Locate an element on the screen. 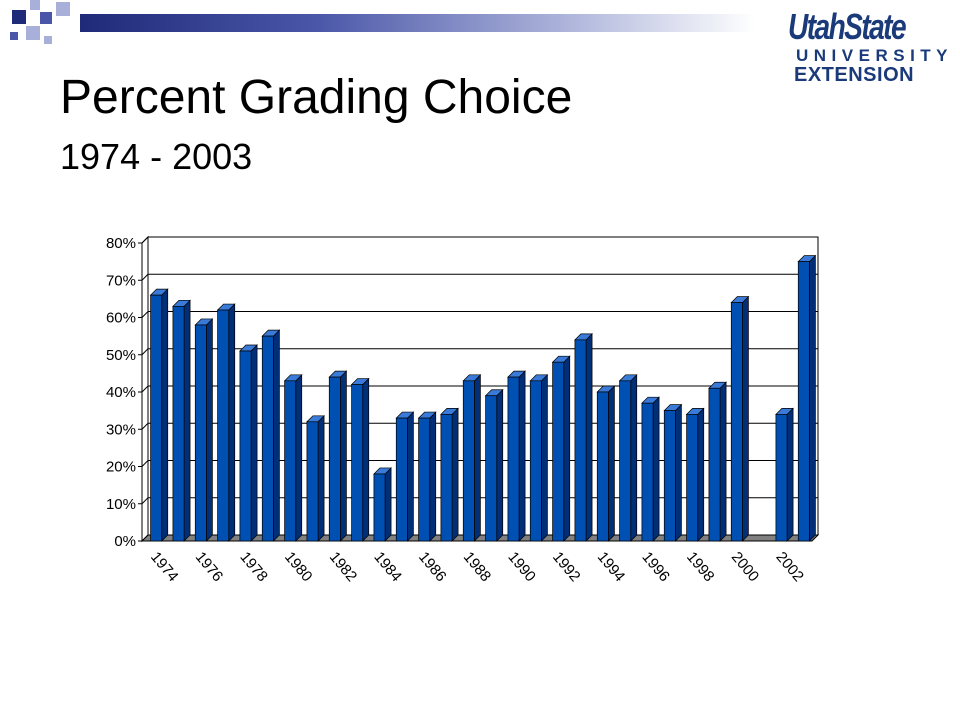 This screenshot has width=960, height=720. y-tick-label: 70% is located at coordinates (121, 280).